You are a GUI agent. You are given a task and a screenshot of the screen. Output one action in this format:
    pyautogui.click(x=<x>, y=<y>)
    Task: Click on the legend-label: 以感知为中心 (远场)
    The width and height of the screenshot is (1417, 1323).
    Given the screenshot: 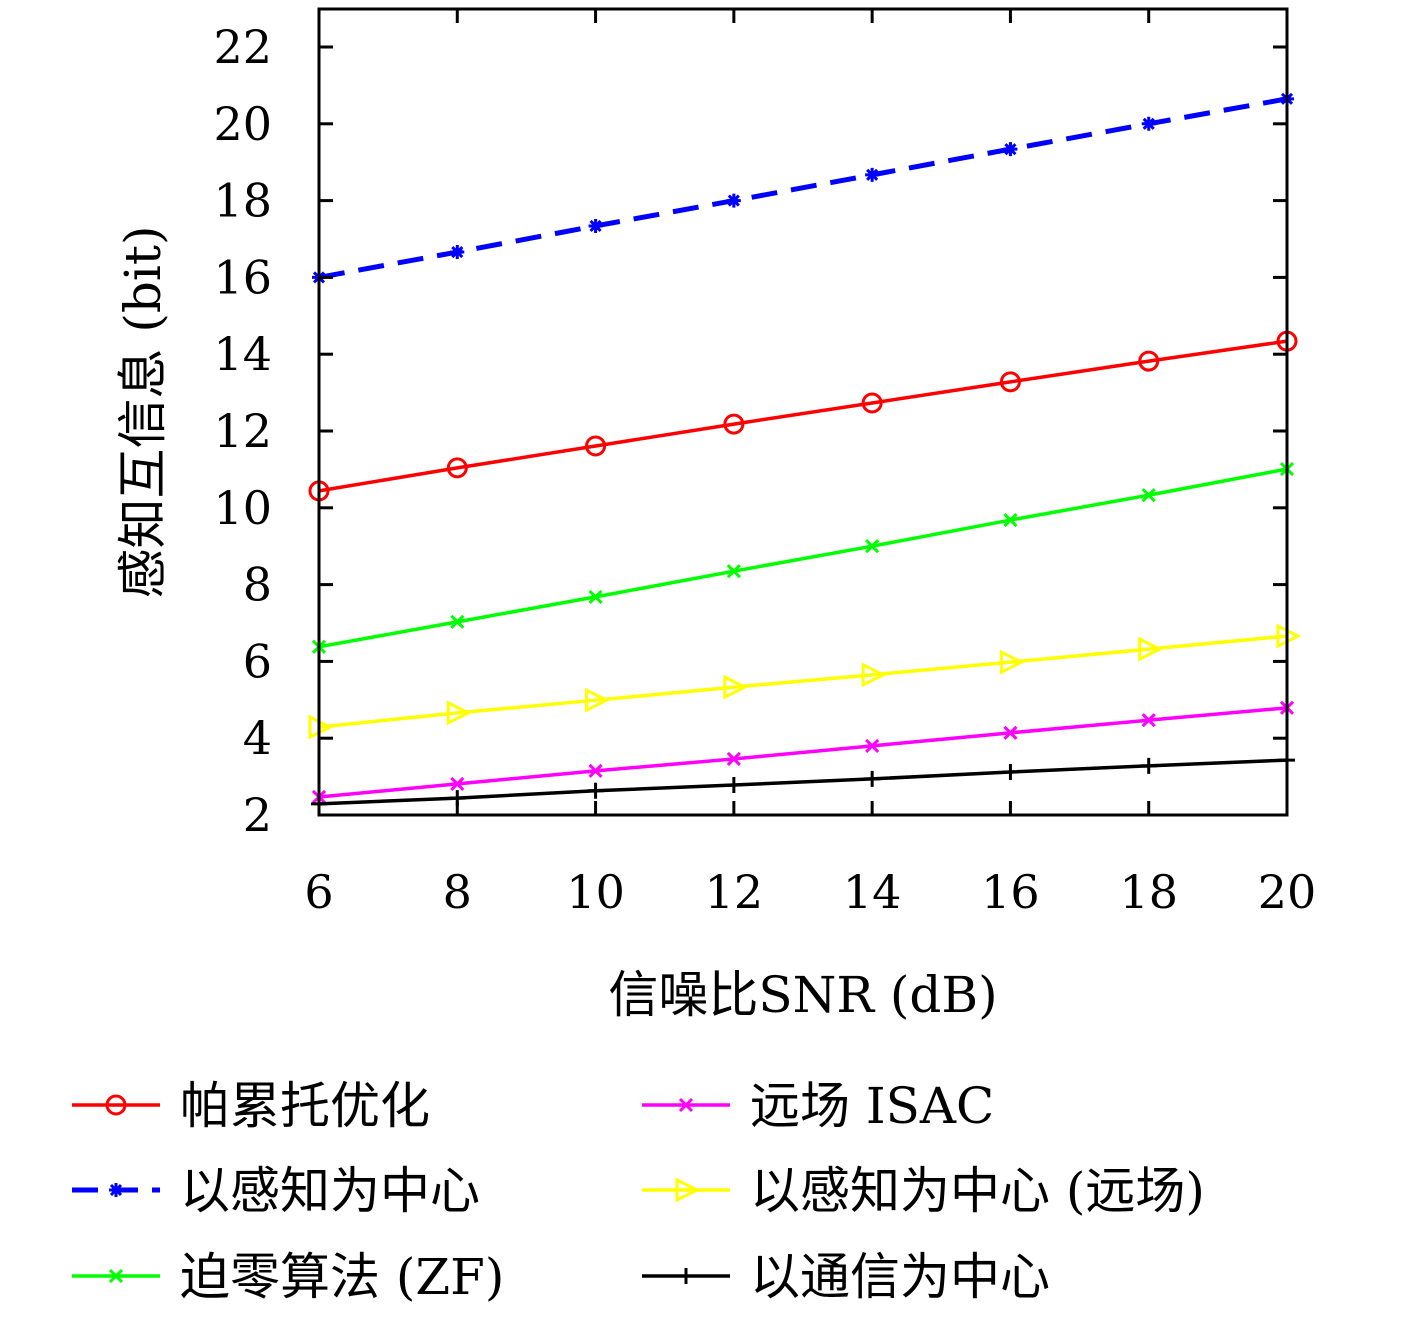 What is the action you would take?
    pyautogui.click(x=977, y=1191)
    